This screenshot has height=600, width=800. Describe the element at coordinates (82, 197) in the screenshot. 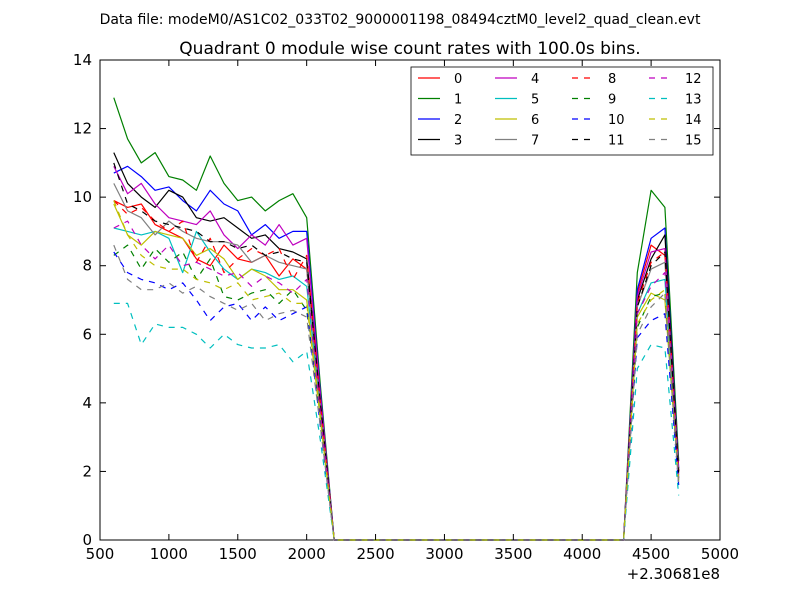

I see `y-tick-label: 10` at that location.